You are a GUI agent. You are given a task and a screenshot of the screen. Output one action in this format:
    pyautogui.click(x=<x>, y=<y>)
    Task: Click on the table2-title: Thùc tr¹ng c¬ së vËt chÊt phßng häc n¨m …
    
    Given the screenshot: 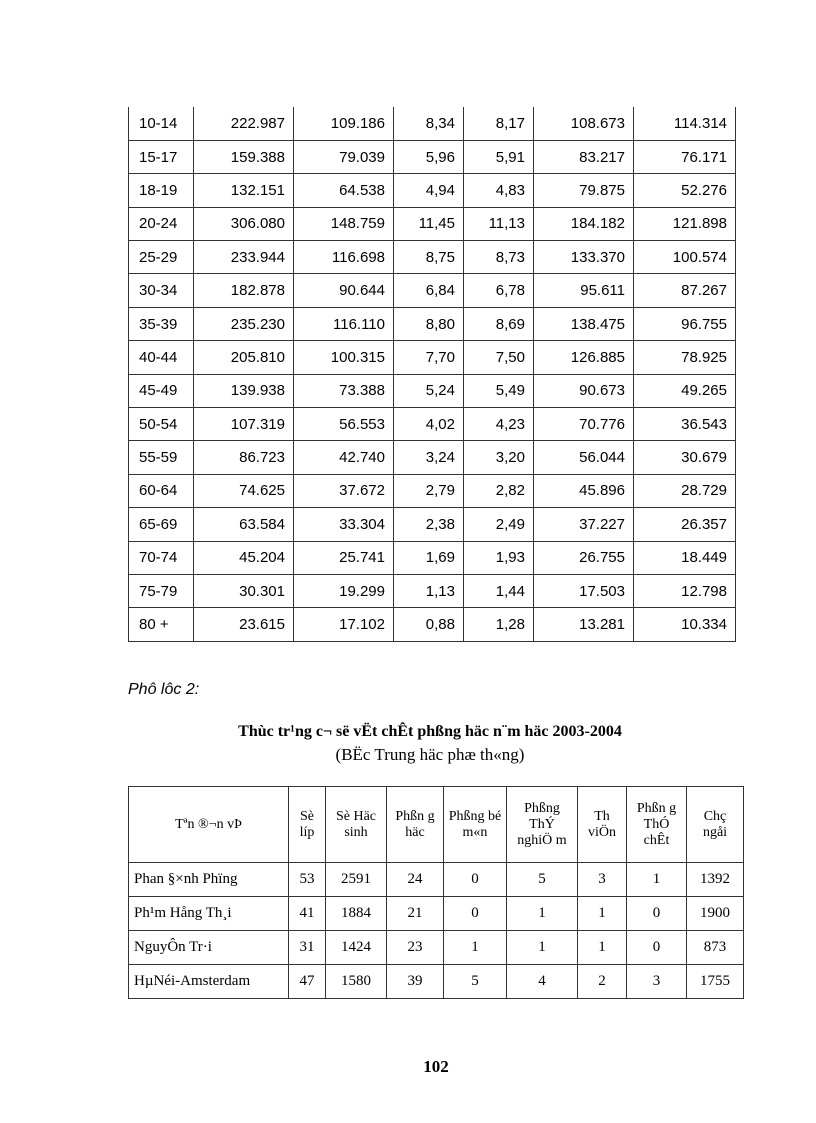 What is the action you would take?
    pyautogui.click(x=430, y=731)
    